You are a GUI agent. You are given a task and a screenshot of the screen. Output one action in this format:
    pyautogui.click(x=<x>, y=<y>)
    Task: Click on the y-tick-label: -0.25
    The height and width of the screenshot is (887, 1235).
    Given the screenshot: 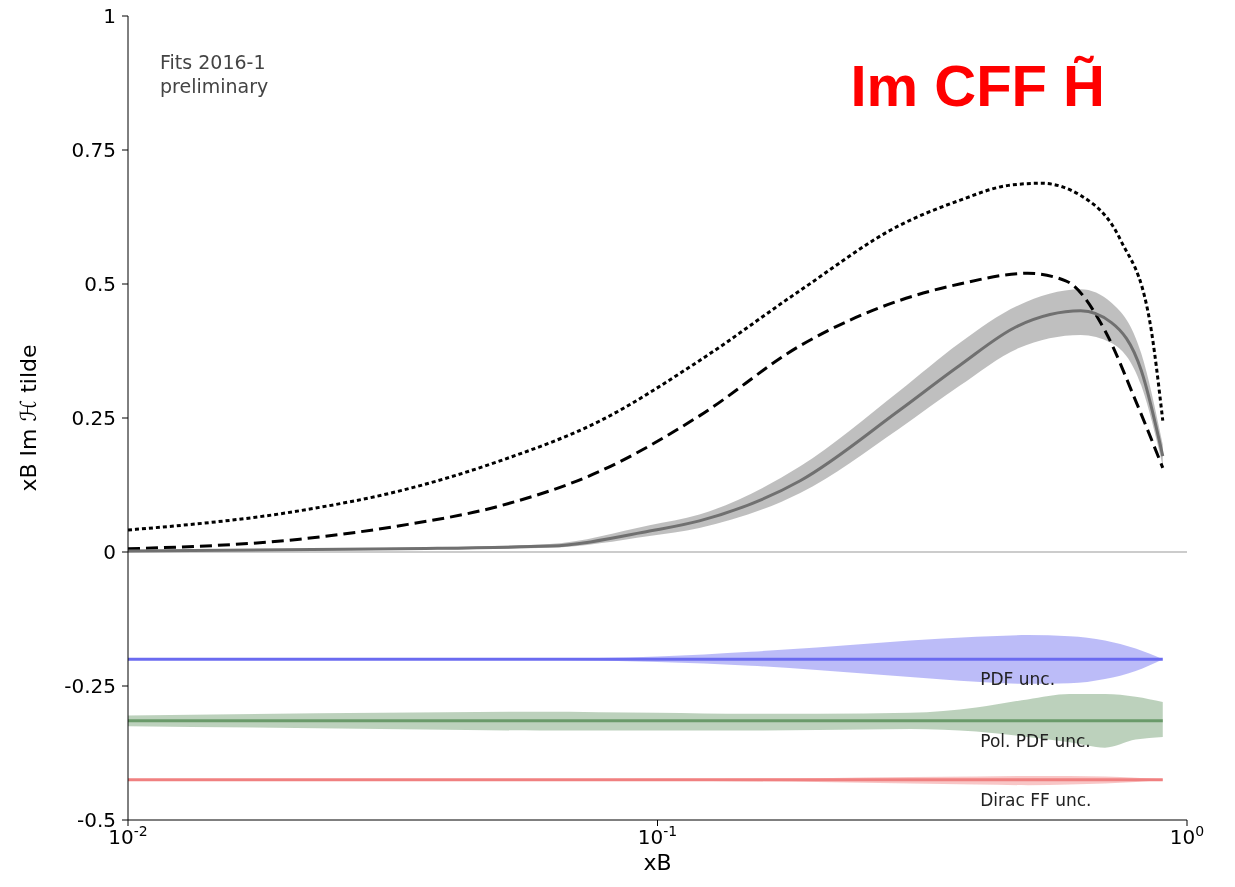 What is the action you would take?
    pyautogui.click(x=90, y=686)
    